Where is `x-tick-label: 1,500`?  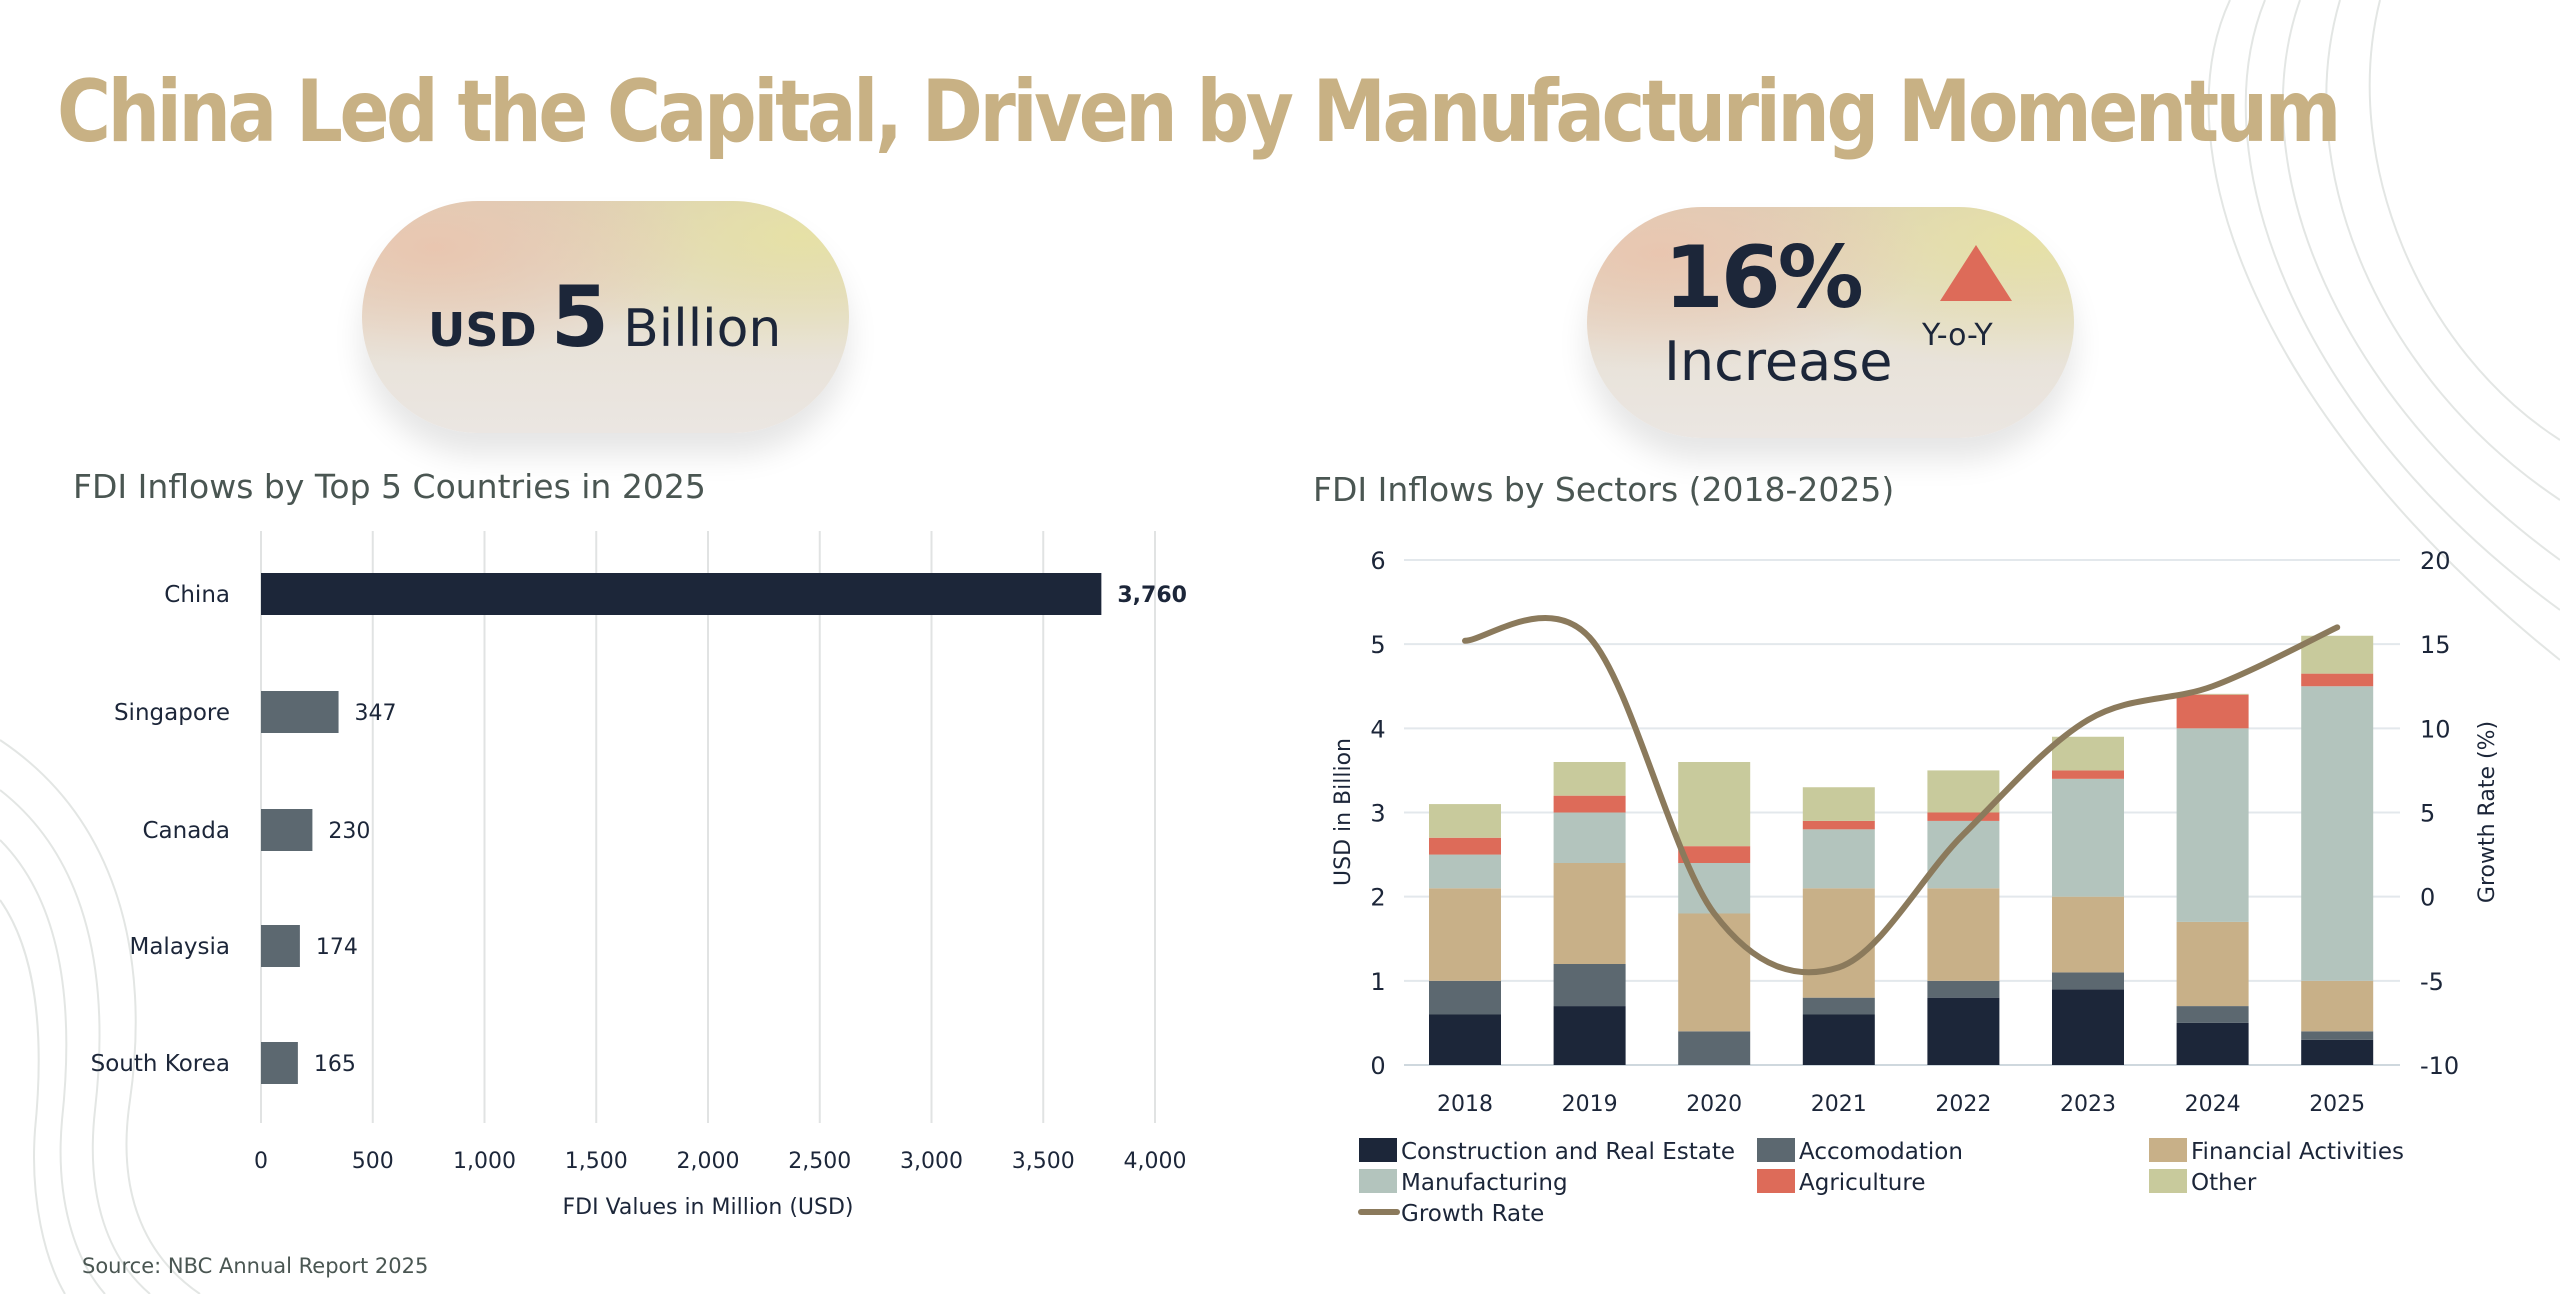 x-tick-label: 1,500 is located at coordinates (596, 1161).